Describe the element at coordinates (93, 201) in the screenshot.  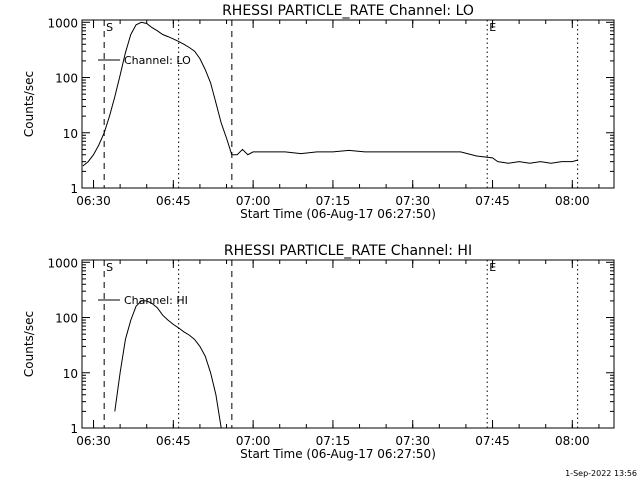
I see `panel-1-x-tick-label-06:30: 06:30` at that location.